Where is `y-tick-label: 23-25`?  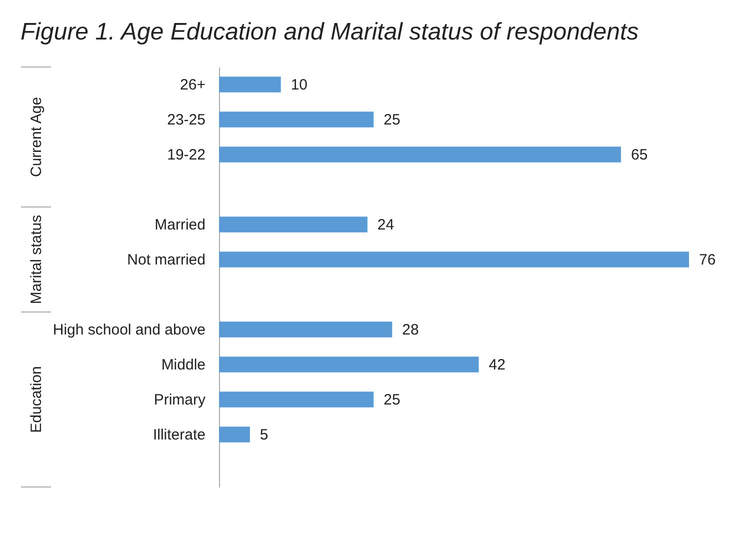
y-tick-label: 23-25 is located at coordinates (186, 120).